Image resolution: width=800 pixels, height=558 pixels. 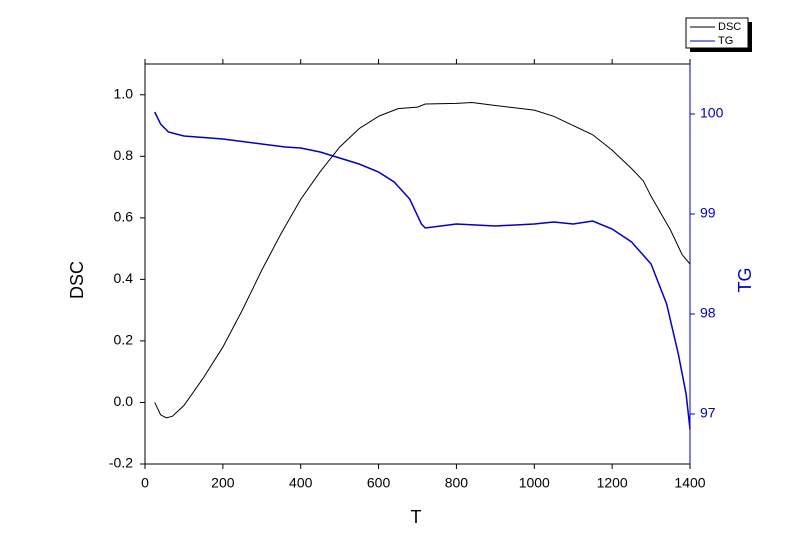 What do you see at coordinates (379, 483) in the screenshot?
I see `x-tick-label: 600` at bounding box center [379, 483].